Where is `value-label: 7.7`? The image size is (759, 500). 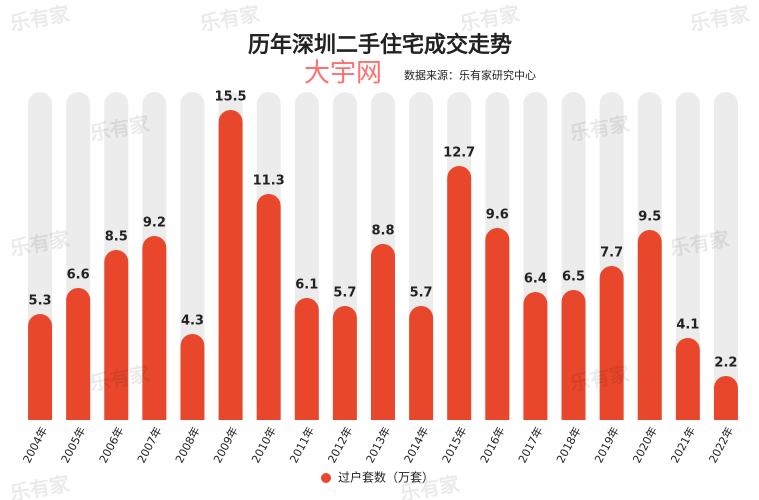 value-label: 7.7 is located at coordinates (611, 253).